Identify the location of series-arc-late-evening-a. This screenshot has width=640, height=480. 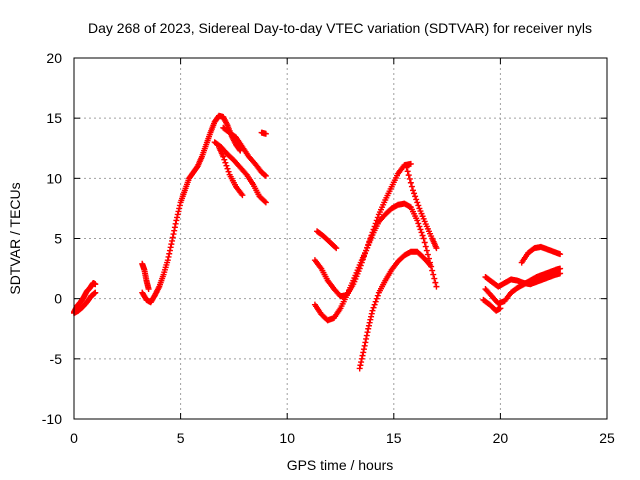
(421, 208).